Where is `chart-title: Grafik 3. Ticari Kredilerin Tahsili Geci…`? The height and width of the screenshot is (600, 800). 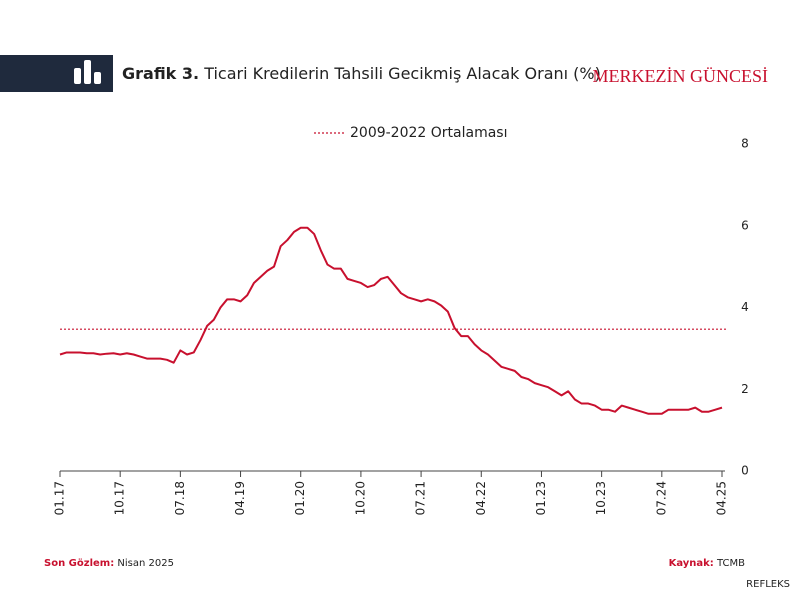
chart-title: Grafik 3. Ticari Kredilerin Tahsili Geci… is located at coordinates (361, 73).